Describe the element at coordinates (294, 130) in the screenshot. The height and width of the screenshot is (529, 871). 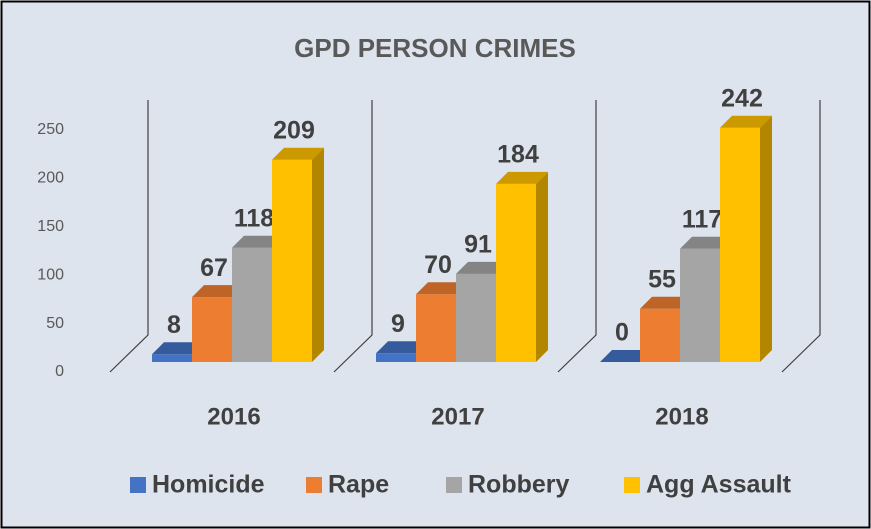
I see `data-label: 209` at that location.